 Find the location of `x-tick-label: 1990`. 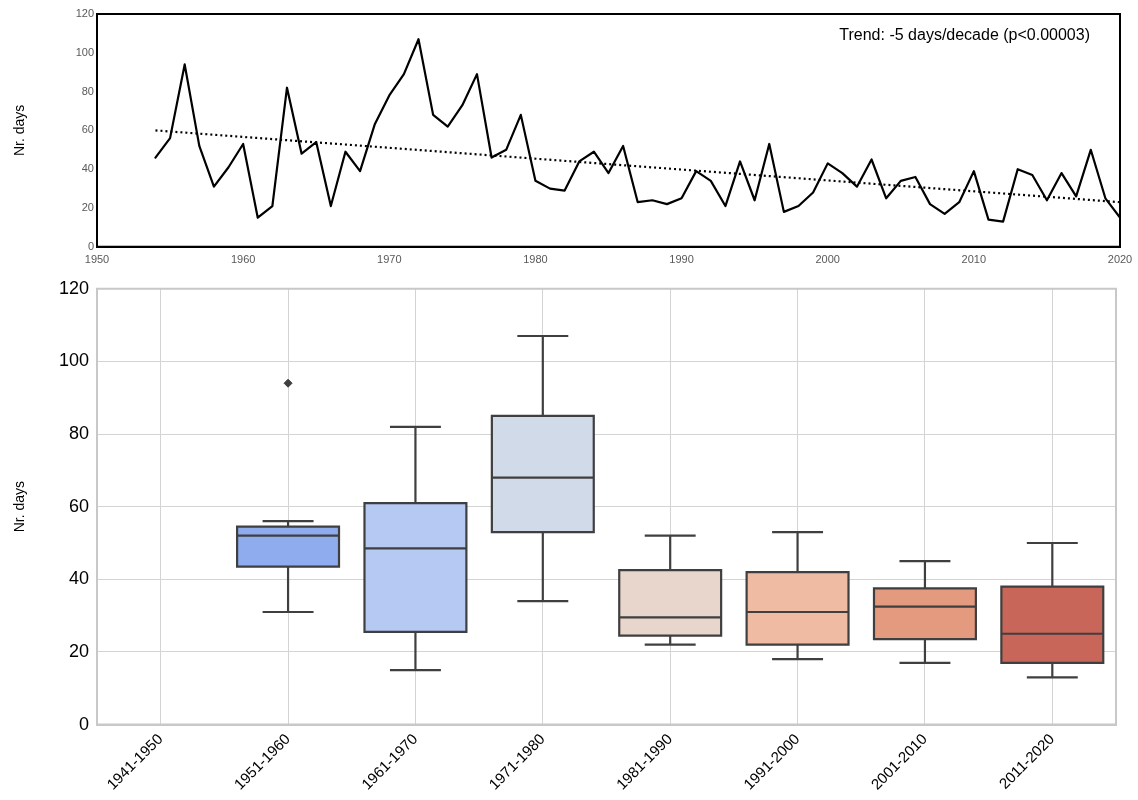

x-tick-label: 1990 is located at coordinates (681, 259).